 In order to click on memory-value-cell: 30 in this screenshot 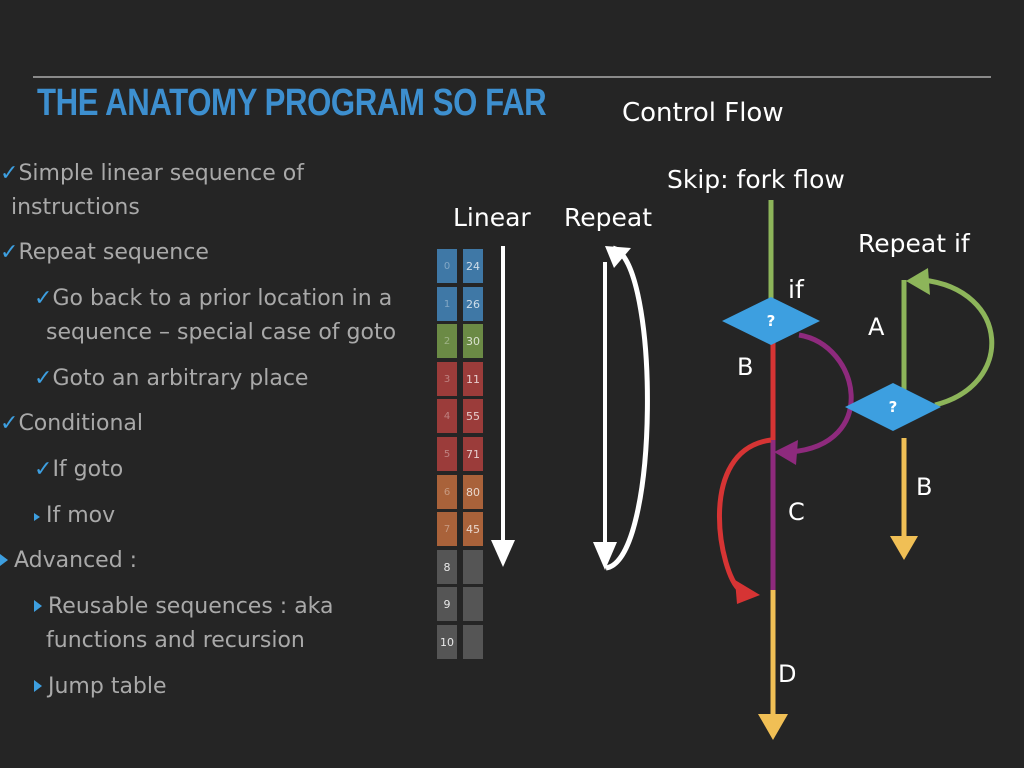, I will do `click(473, 341)`.